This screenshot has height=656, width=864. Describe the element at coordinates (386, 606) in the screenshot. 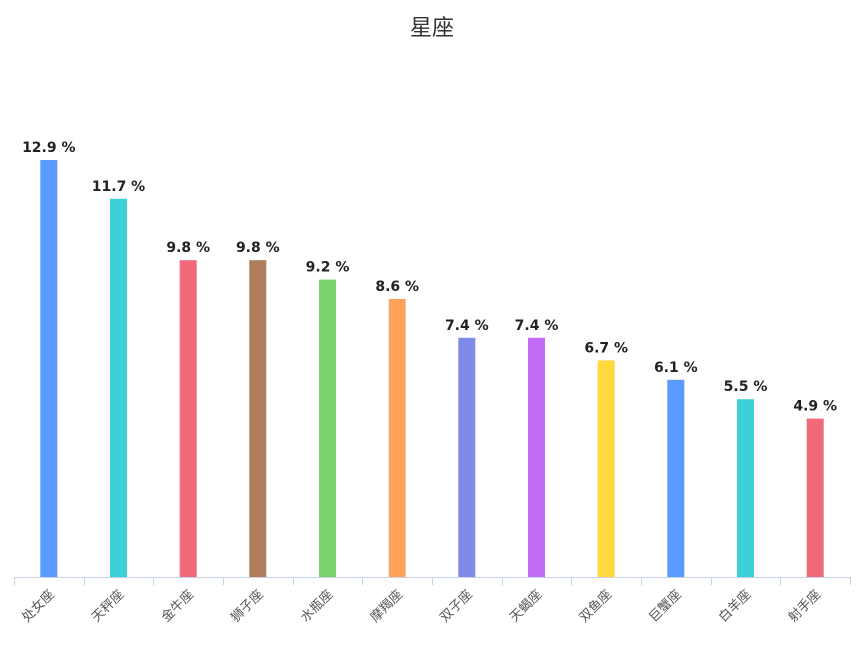

I see `x-tick-label: 摩羯座` at that location.